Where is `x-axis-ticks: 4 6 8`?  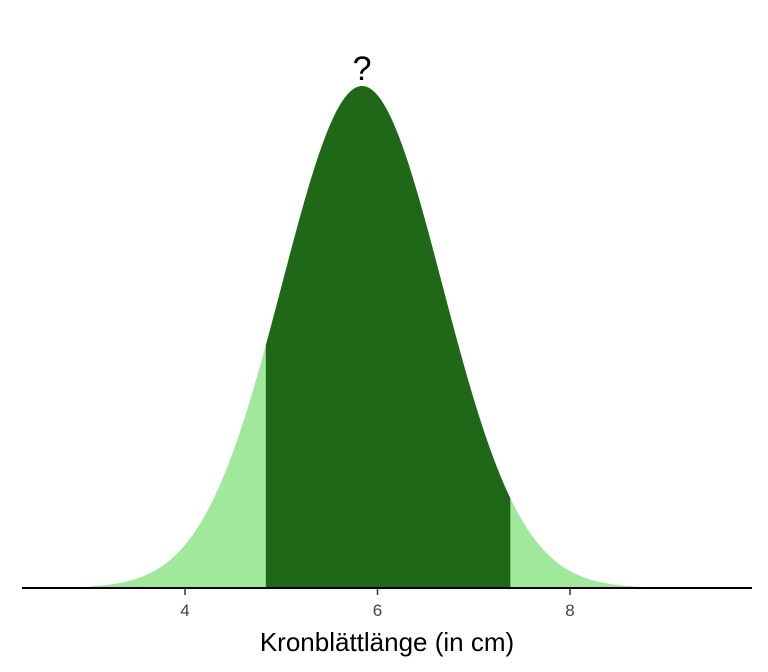
x-axis-ticks: 4 6 8 is located at coordinates (377, 604).